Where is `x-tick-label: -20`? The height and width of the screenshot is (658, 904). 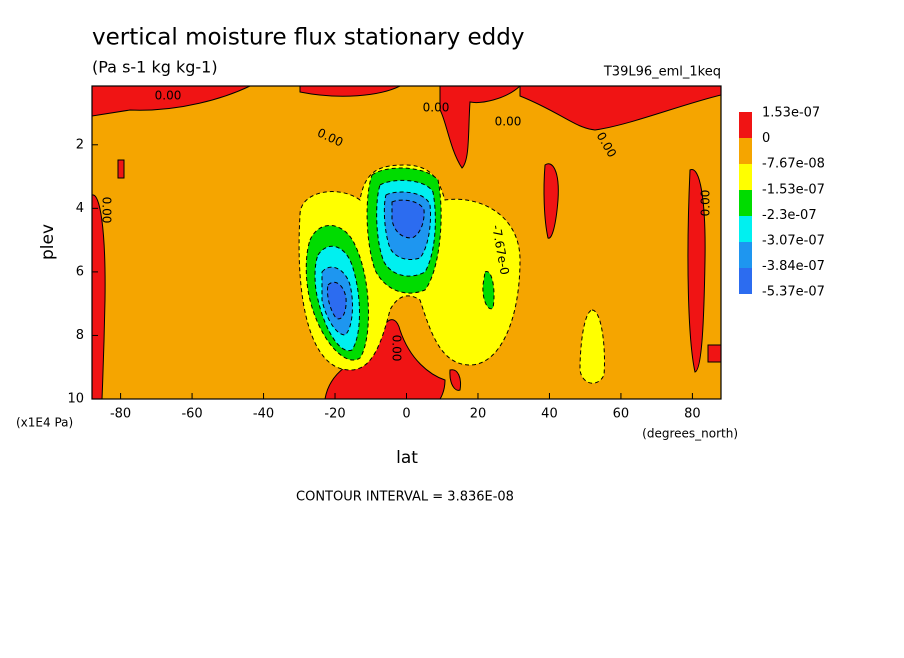
x-tick-label: -20 is located at coordinates (334, 414).